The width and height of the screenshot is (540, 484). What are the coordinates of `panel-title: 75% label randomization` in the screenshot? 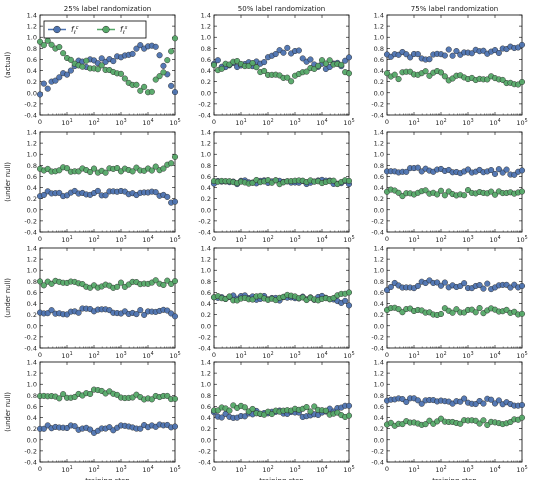 It's located at (454, 9).